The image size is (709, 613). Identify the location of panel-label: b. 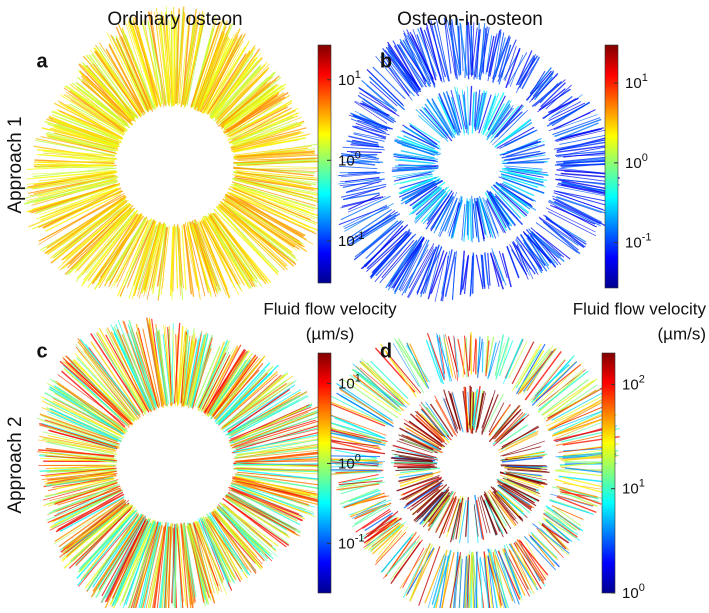
(386, 61).